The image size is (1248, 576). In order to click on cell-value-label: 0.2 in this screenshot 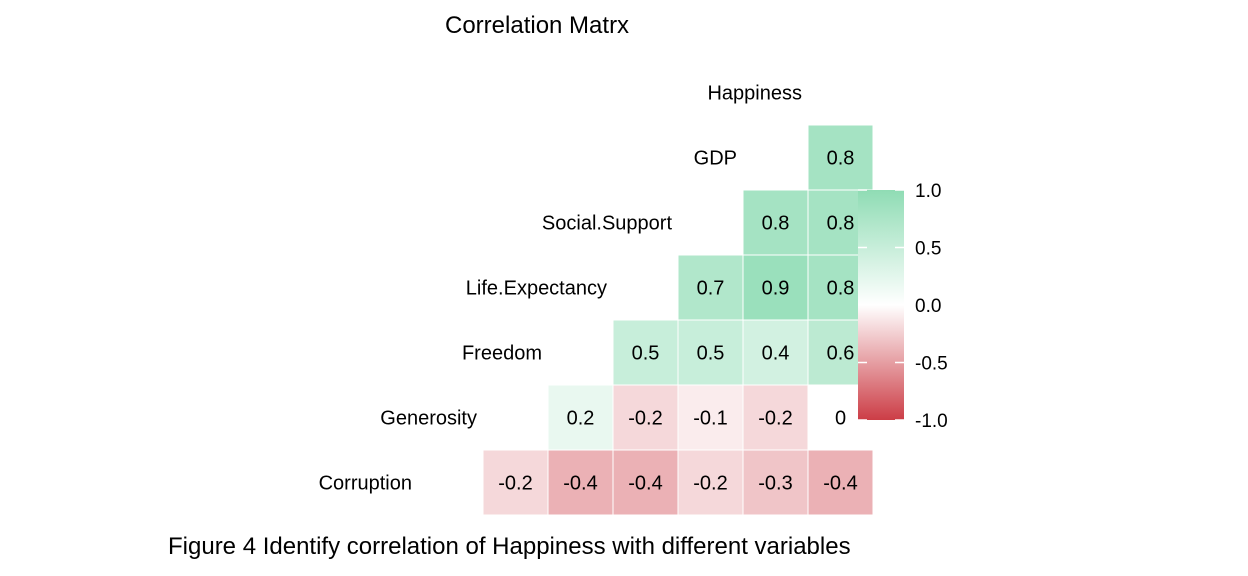, I will do `click(581, 419)`.